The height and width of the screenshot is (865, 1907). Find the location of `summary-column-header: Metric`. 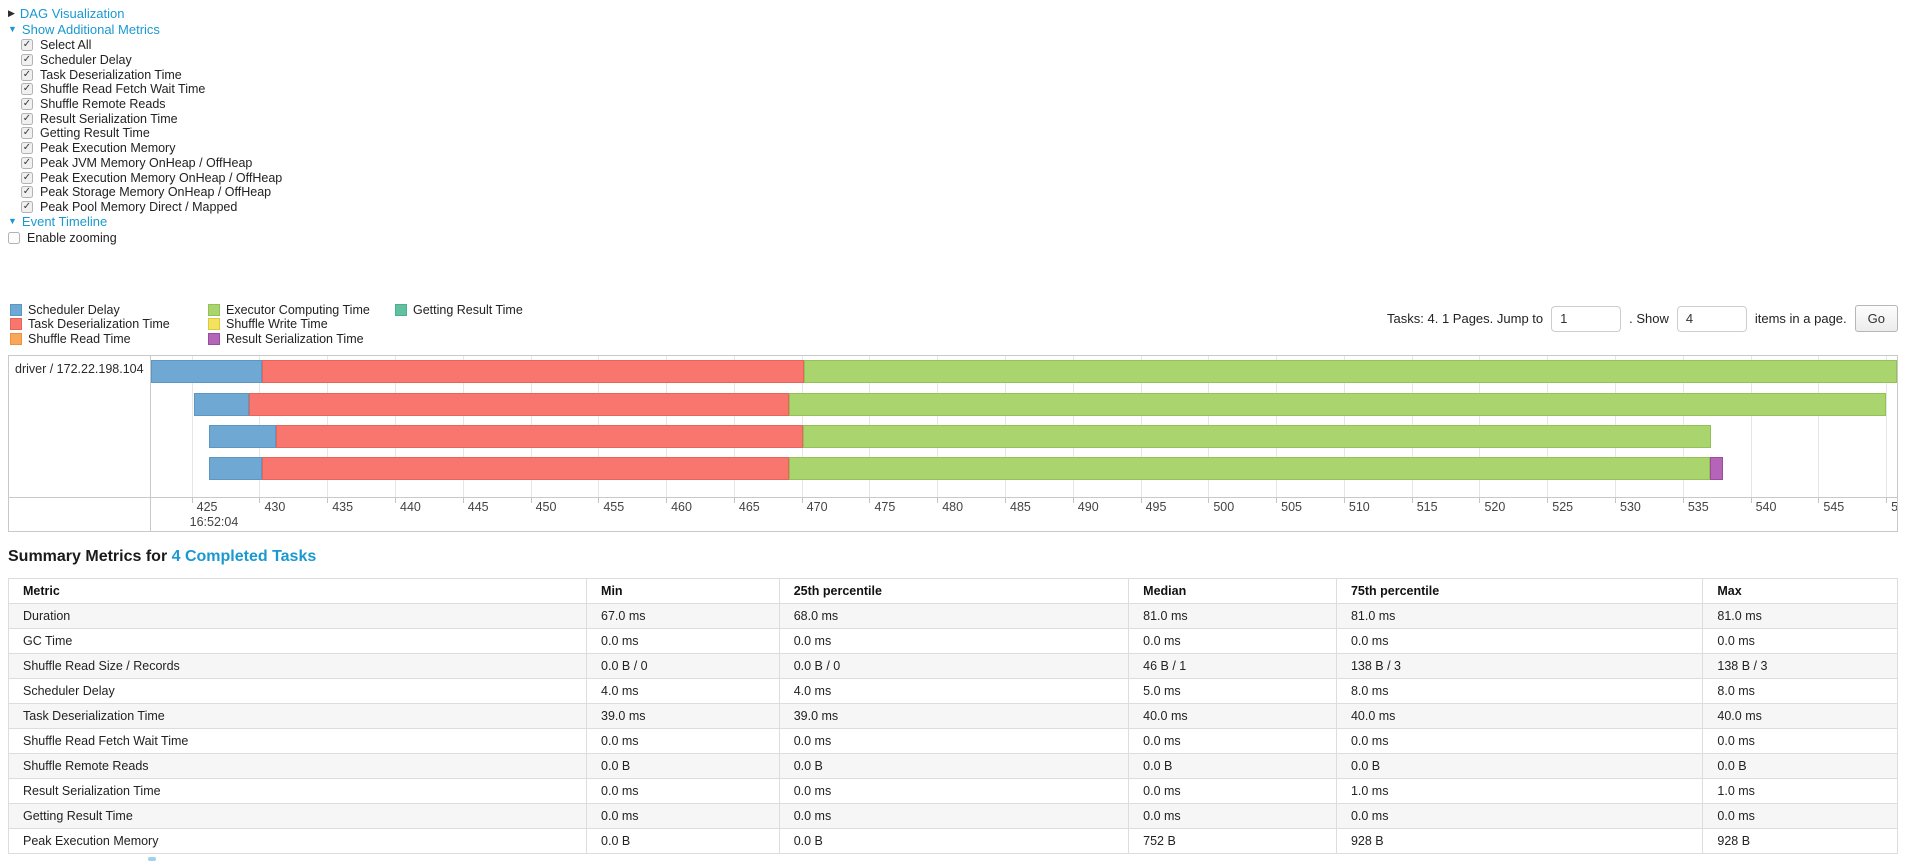

summary-column-header: Metric is located at coordinates (297, 591).